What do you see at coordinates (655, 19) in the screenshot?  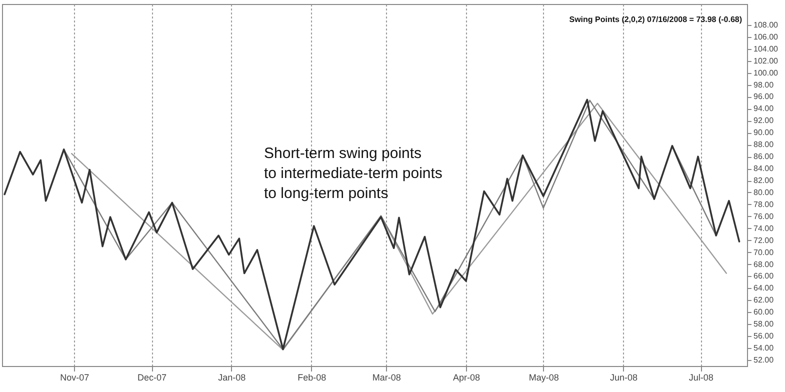 I see `annotation: Swing Points (2,0,2) 07/16/2008 = 73.98 (-0.68)` at bounding box center [655, 19].